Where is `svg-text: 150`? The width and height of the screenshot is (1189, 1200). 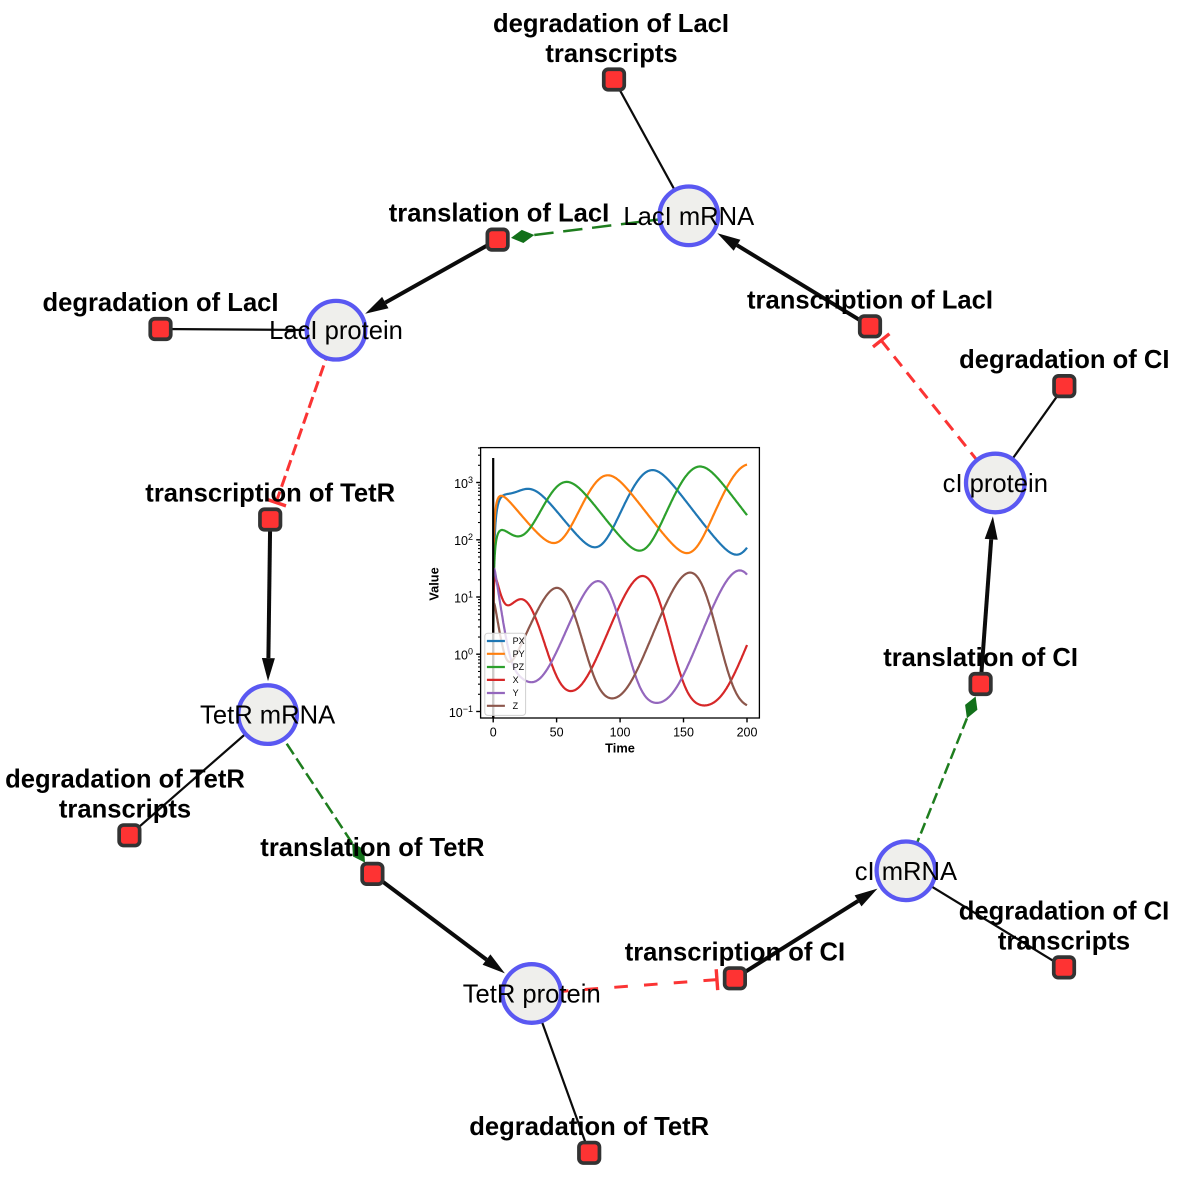 svg-text: 150 is located at coordinates (683, 733).